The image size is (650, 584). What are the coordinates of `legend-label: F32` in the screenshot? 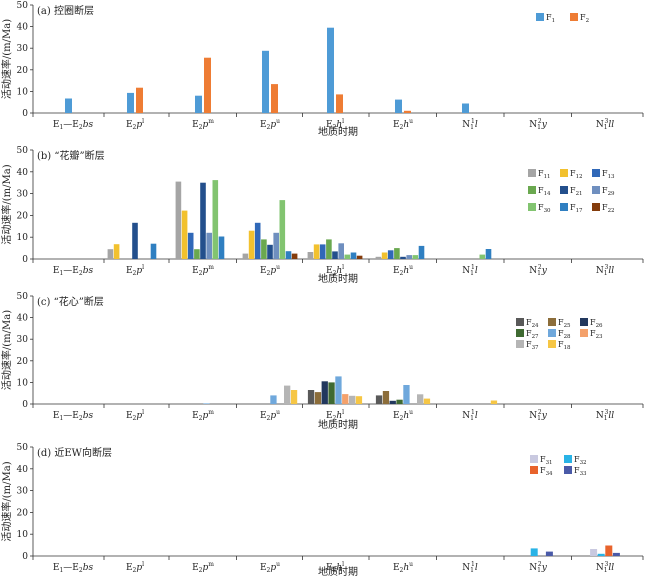 It's located at (580, 460).